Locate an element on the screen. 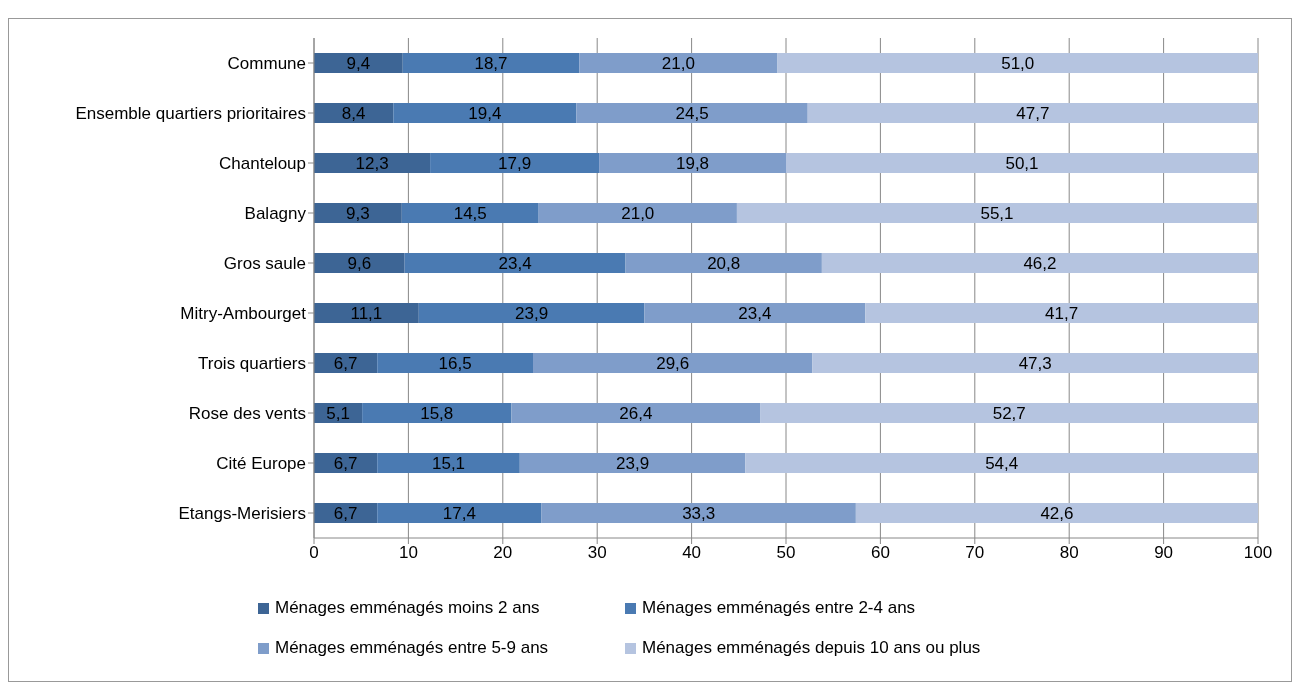 This screenshot has width=1300, height=684. data-label: 17,9 is located at coordinates (515, 163).